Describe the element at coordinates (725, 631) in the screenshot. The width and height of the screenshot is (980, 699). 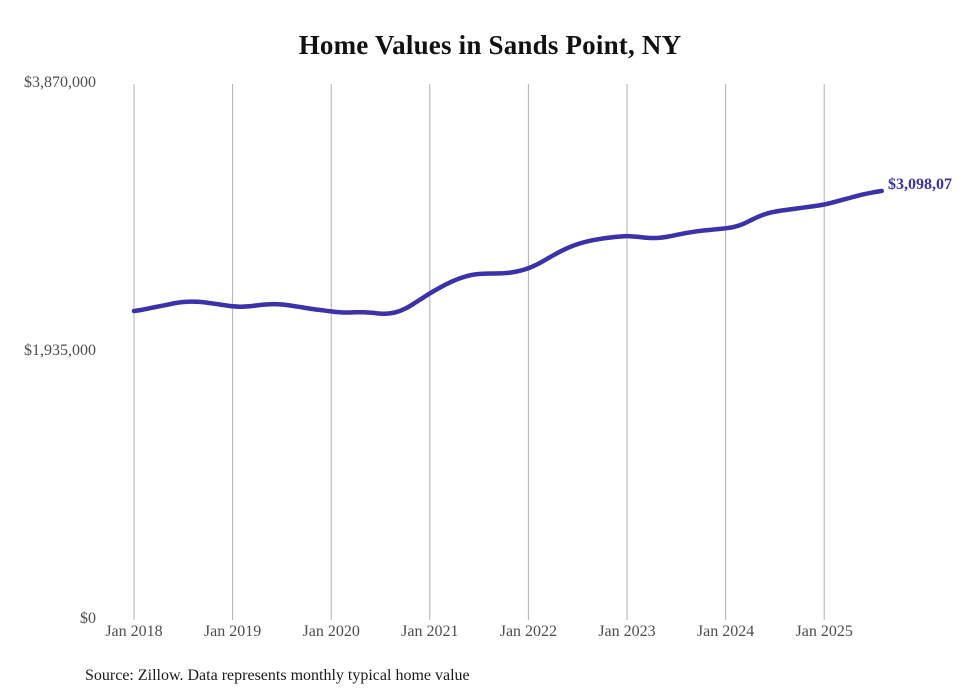
I see `x-axis-tick-label: Jan 2024` at that location.